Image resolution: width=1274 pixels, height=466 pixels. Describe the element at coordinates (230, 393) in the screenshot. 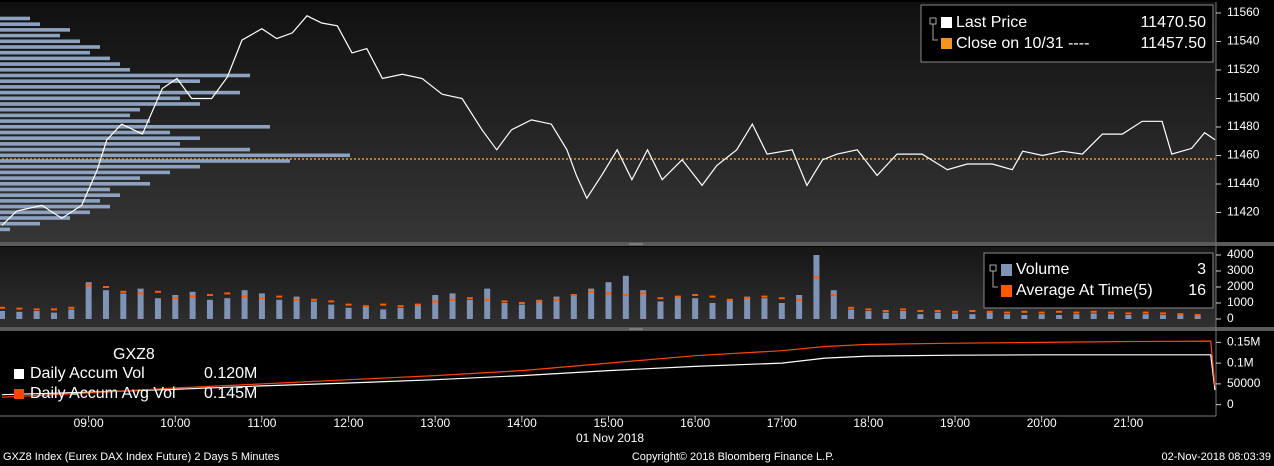

I see `legend-value: 0.145M` at that location.